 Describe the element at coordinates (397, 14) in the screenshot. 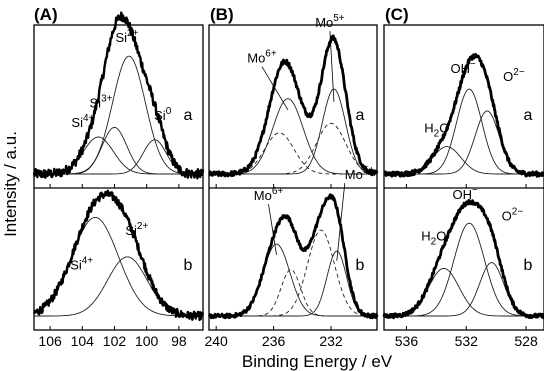

I see `panel-label-c: (C)` at that location.